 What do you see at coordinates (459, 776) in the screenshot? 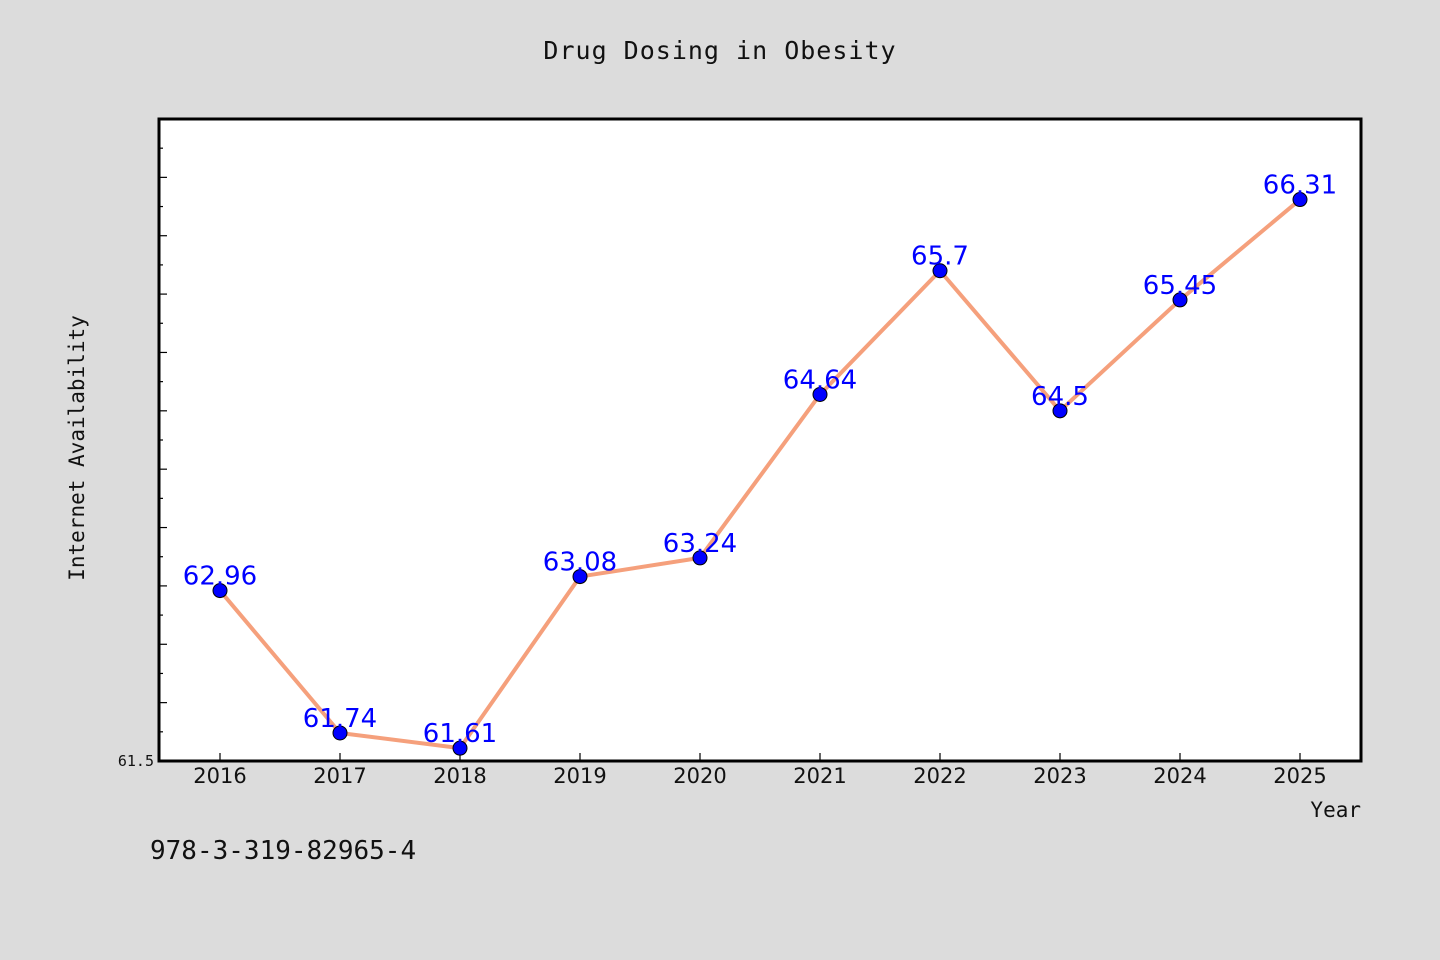
I see `x-tick-label: 2018` at bounding box center [459, 776].